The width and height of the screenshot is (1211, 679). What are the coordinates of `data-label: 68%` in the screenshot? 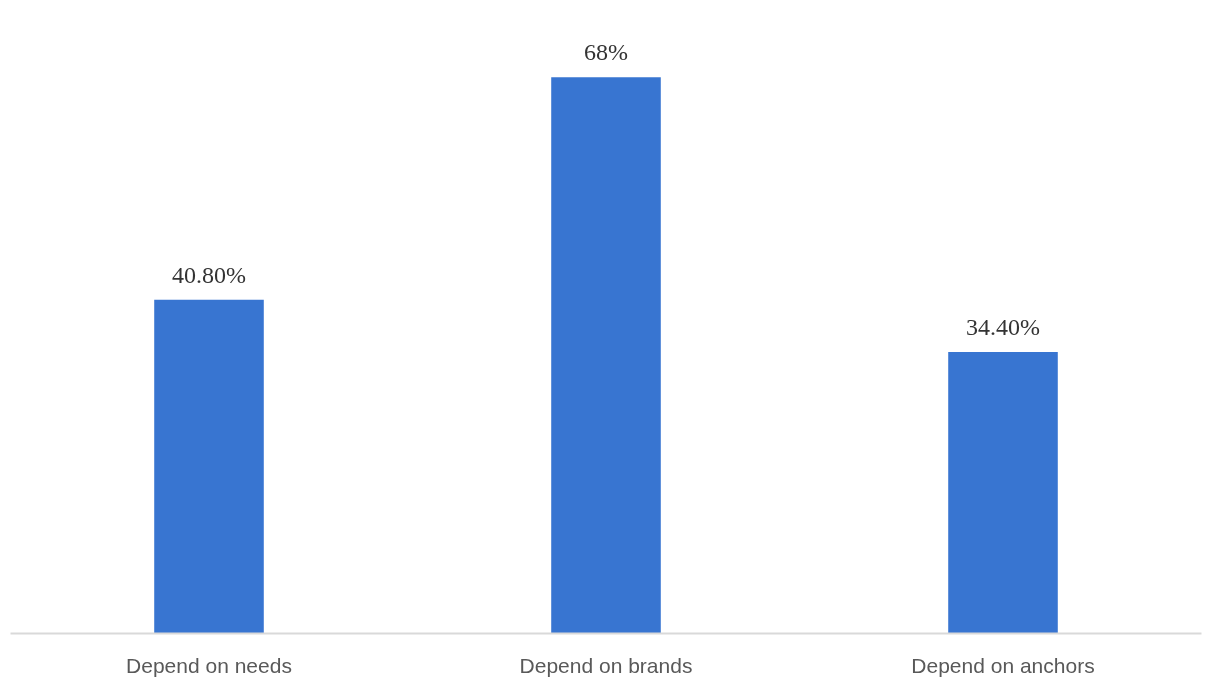 It's located at (606, 52).